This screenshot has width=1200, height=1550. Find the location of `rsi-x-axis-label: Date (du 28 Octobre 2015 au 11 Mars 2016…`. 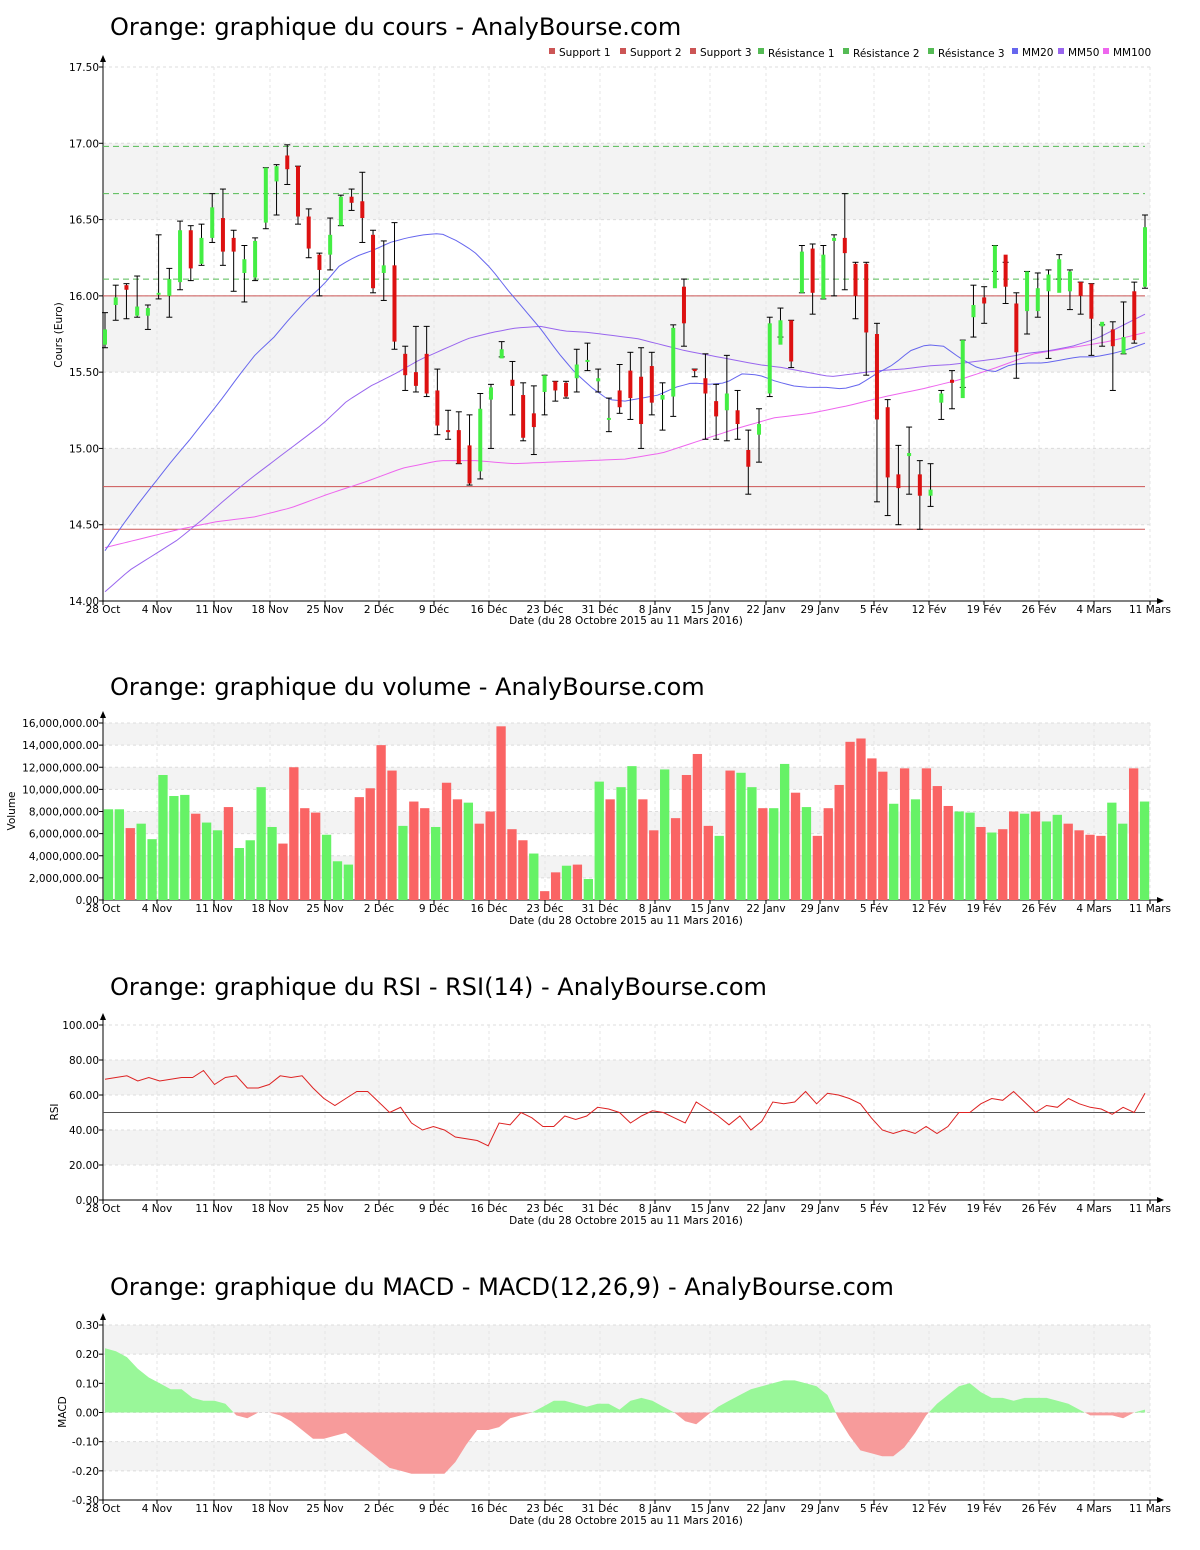

rsi-x-axis-label: Date (du 28 Octobre 2015 au 11 Mars 2016… is located at coordinates (626, 1221).